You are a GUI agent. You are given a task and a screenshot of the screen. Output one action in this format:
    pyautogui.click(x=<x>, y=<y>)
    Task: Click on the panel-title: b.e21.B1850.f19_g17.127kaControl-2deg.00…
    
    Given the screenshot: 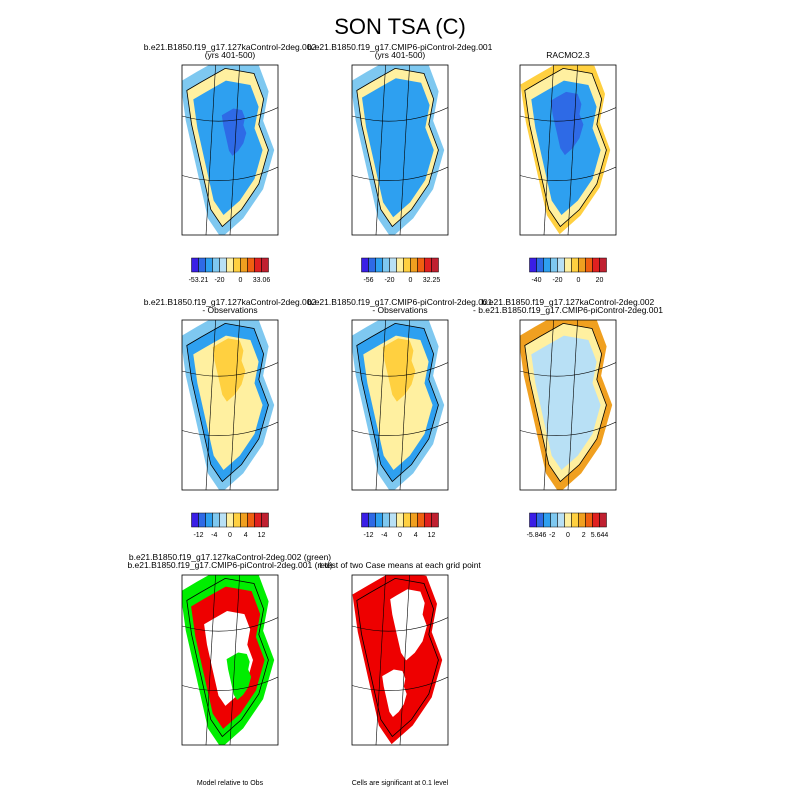 What is the action you would take?
    pyautogui.click(x=230, y=47)
    